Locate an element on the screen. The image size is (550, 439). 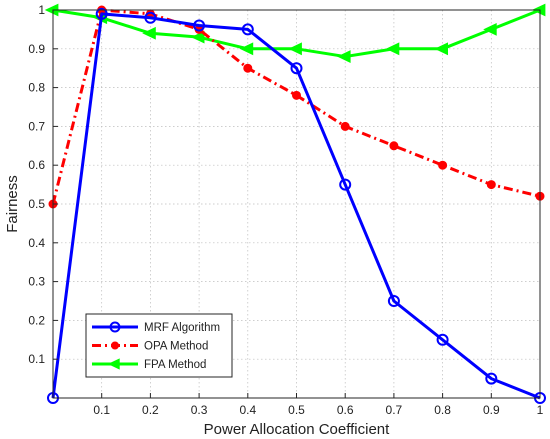
x-tick-label: 0.3 is located at coordinates (199, 410).